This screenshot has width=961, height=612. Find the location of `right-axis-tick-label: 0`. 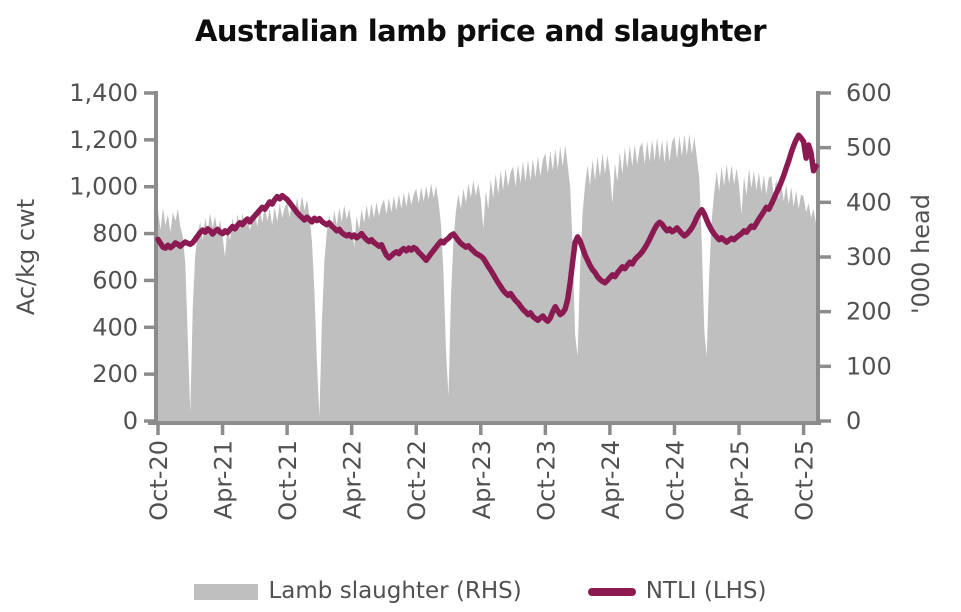

right-axis-tick-label: 0 is located at coordinates (853, 421).